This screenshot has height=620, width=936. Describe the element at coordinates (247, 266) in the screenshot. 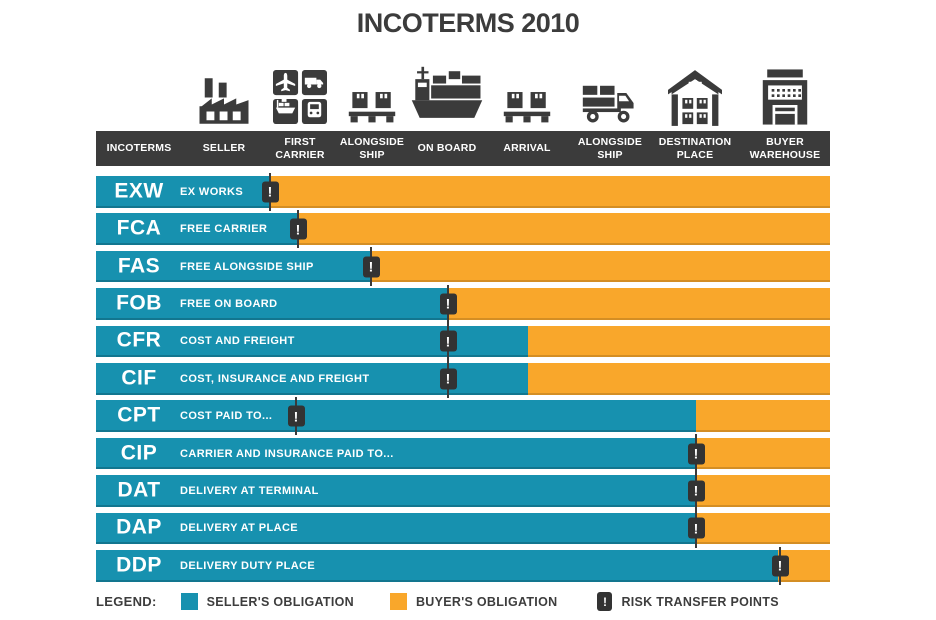

I see `incoterm-name: FREE ALONGSIDE SHIP` at that location.